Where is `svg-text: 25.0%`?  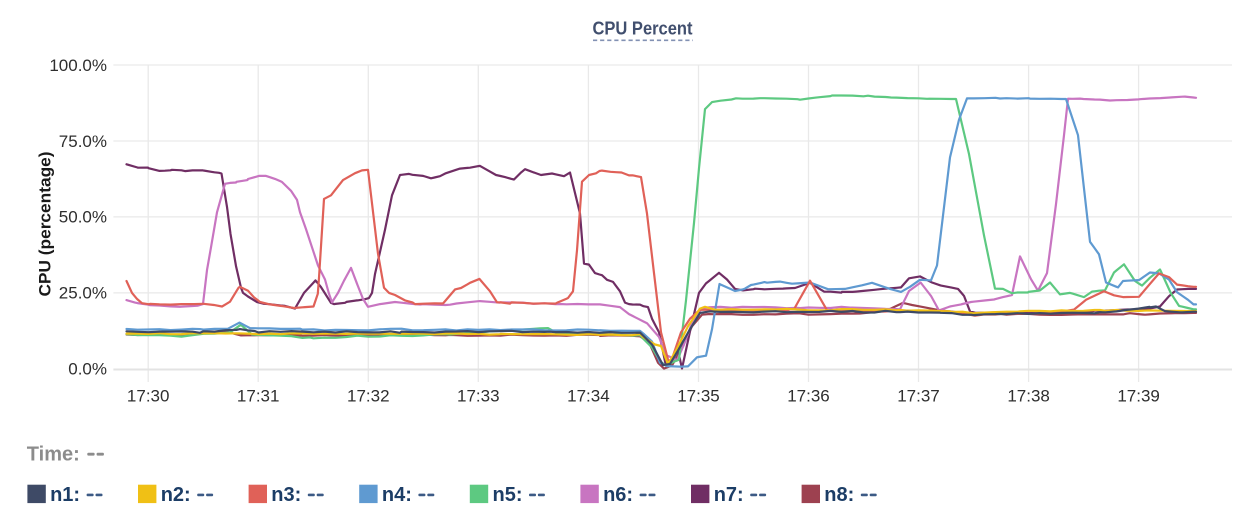
svg-text: 25.0% is located at coordinates (83, 293).